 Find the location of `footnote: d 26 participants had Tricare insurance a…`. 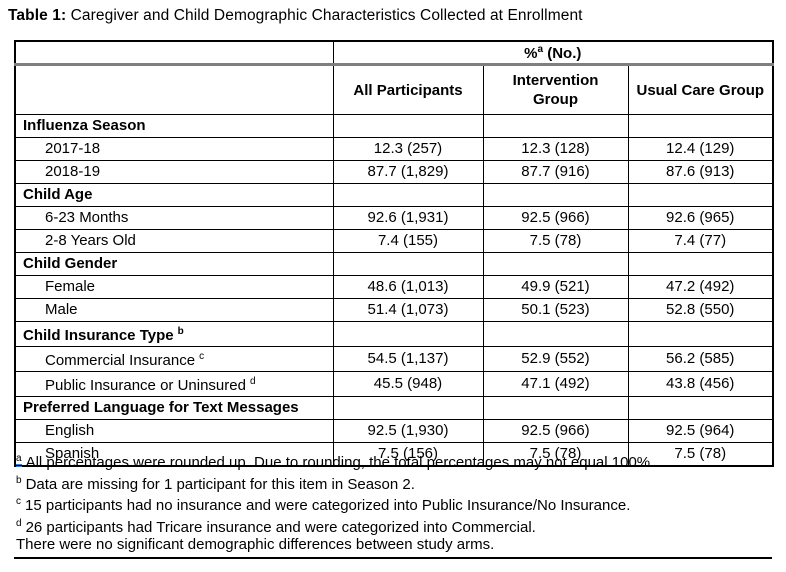

footnote: d 26 participants had Tricare insurance a… is located at coordinates (394, 524).